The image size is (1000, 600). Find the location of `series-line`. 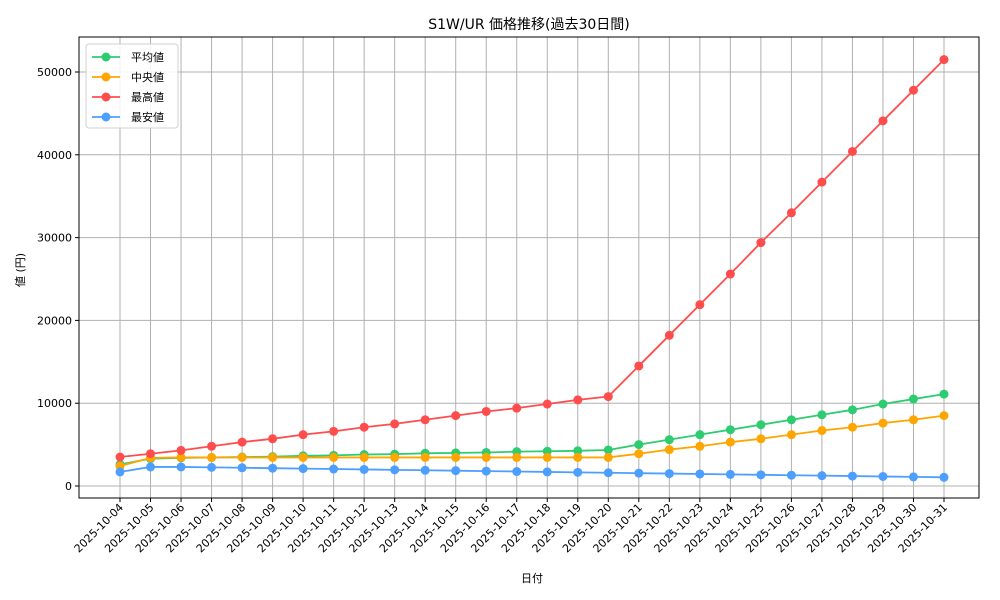

series-line is located at coordinates (532, 440).